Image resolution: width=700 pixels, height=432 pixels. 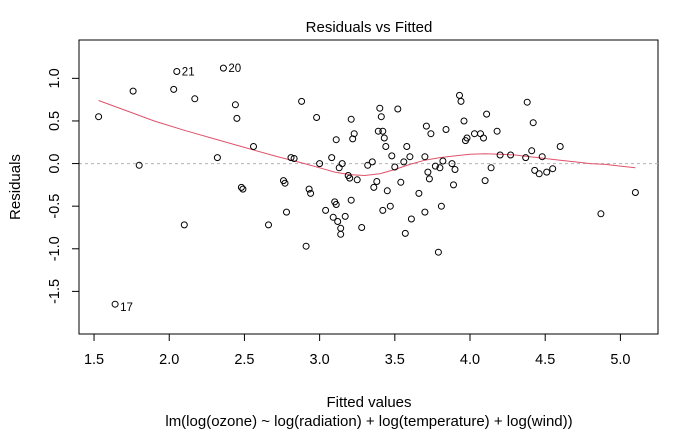 What do you see at coordinates (320, 360) in the screenshot?
I see `x-tick-label: 3.0` at bounding box center [320, 360].